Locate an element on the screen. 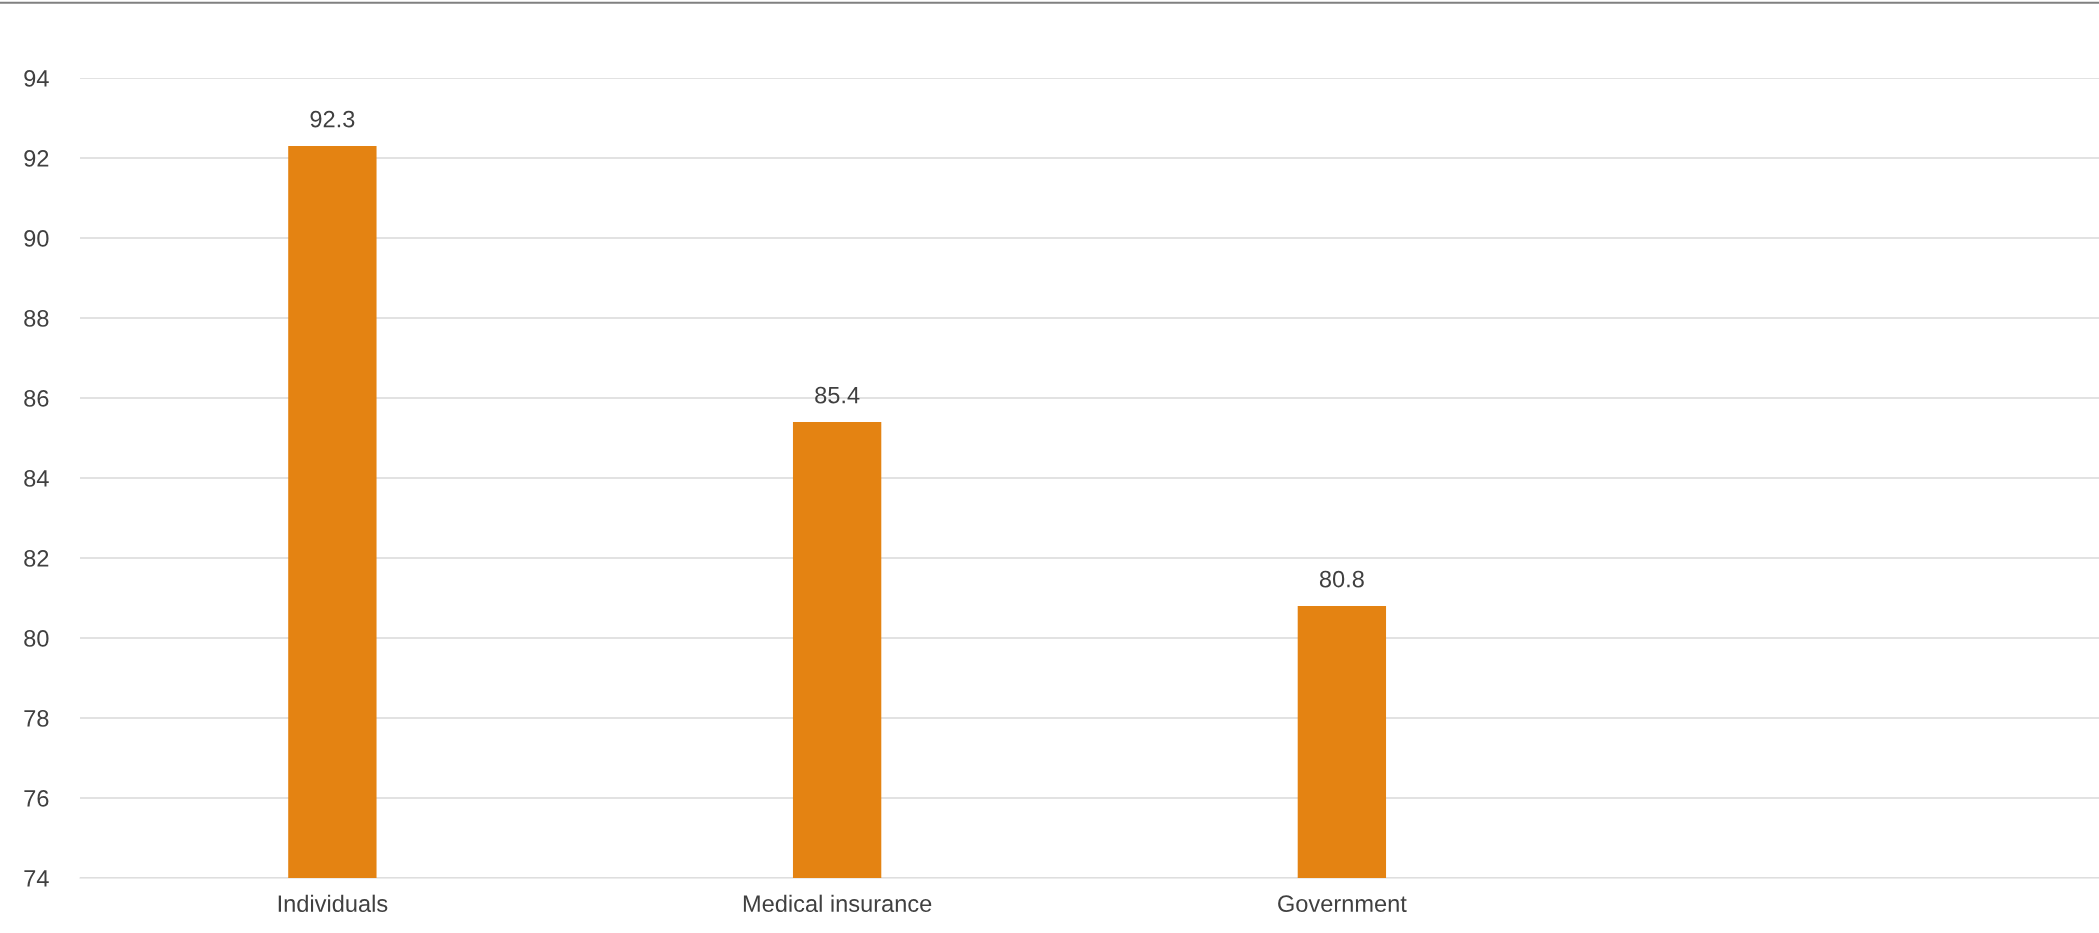  y-tick-label: 94 is located at coordinates (36, 78).